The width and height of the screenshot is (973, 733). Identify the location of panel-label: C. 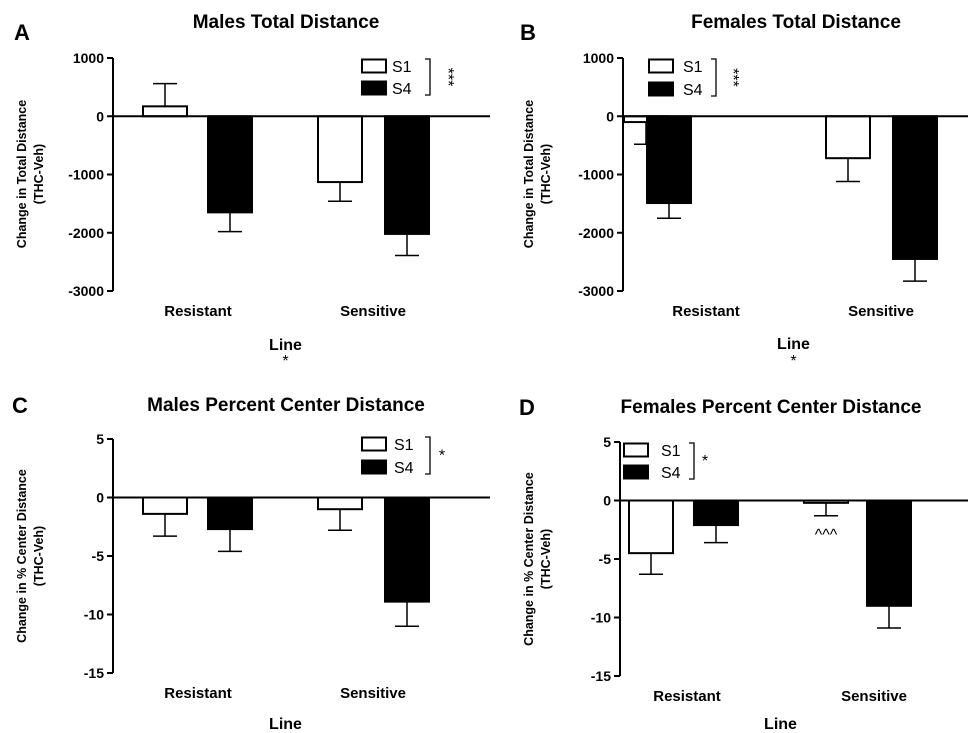
(20, 405).